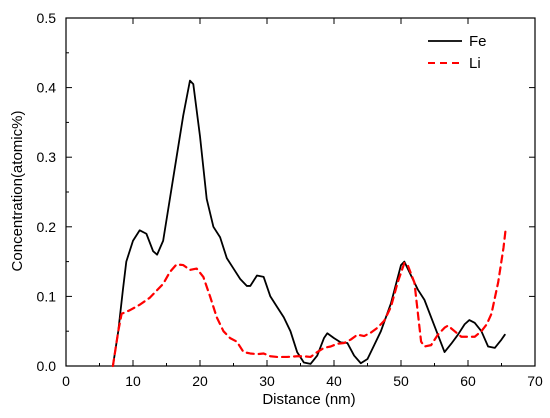 The height and width of the screenshot is (418, 550). What do you see at coordinates (47, 366) in the screenshot?
I see `y-tick-label-0: 0.0` at bounding box center [47, 366].